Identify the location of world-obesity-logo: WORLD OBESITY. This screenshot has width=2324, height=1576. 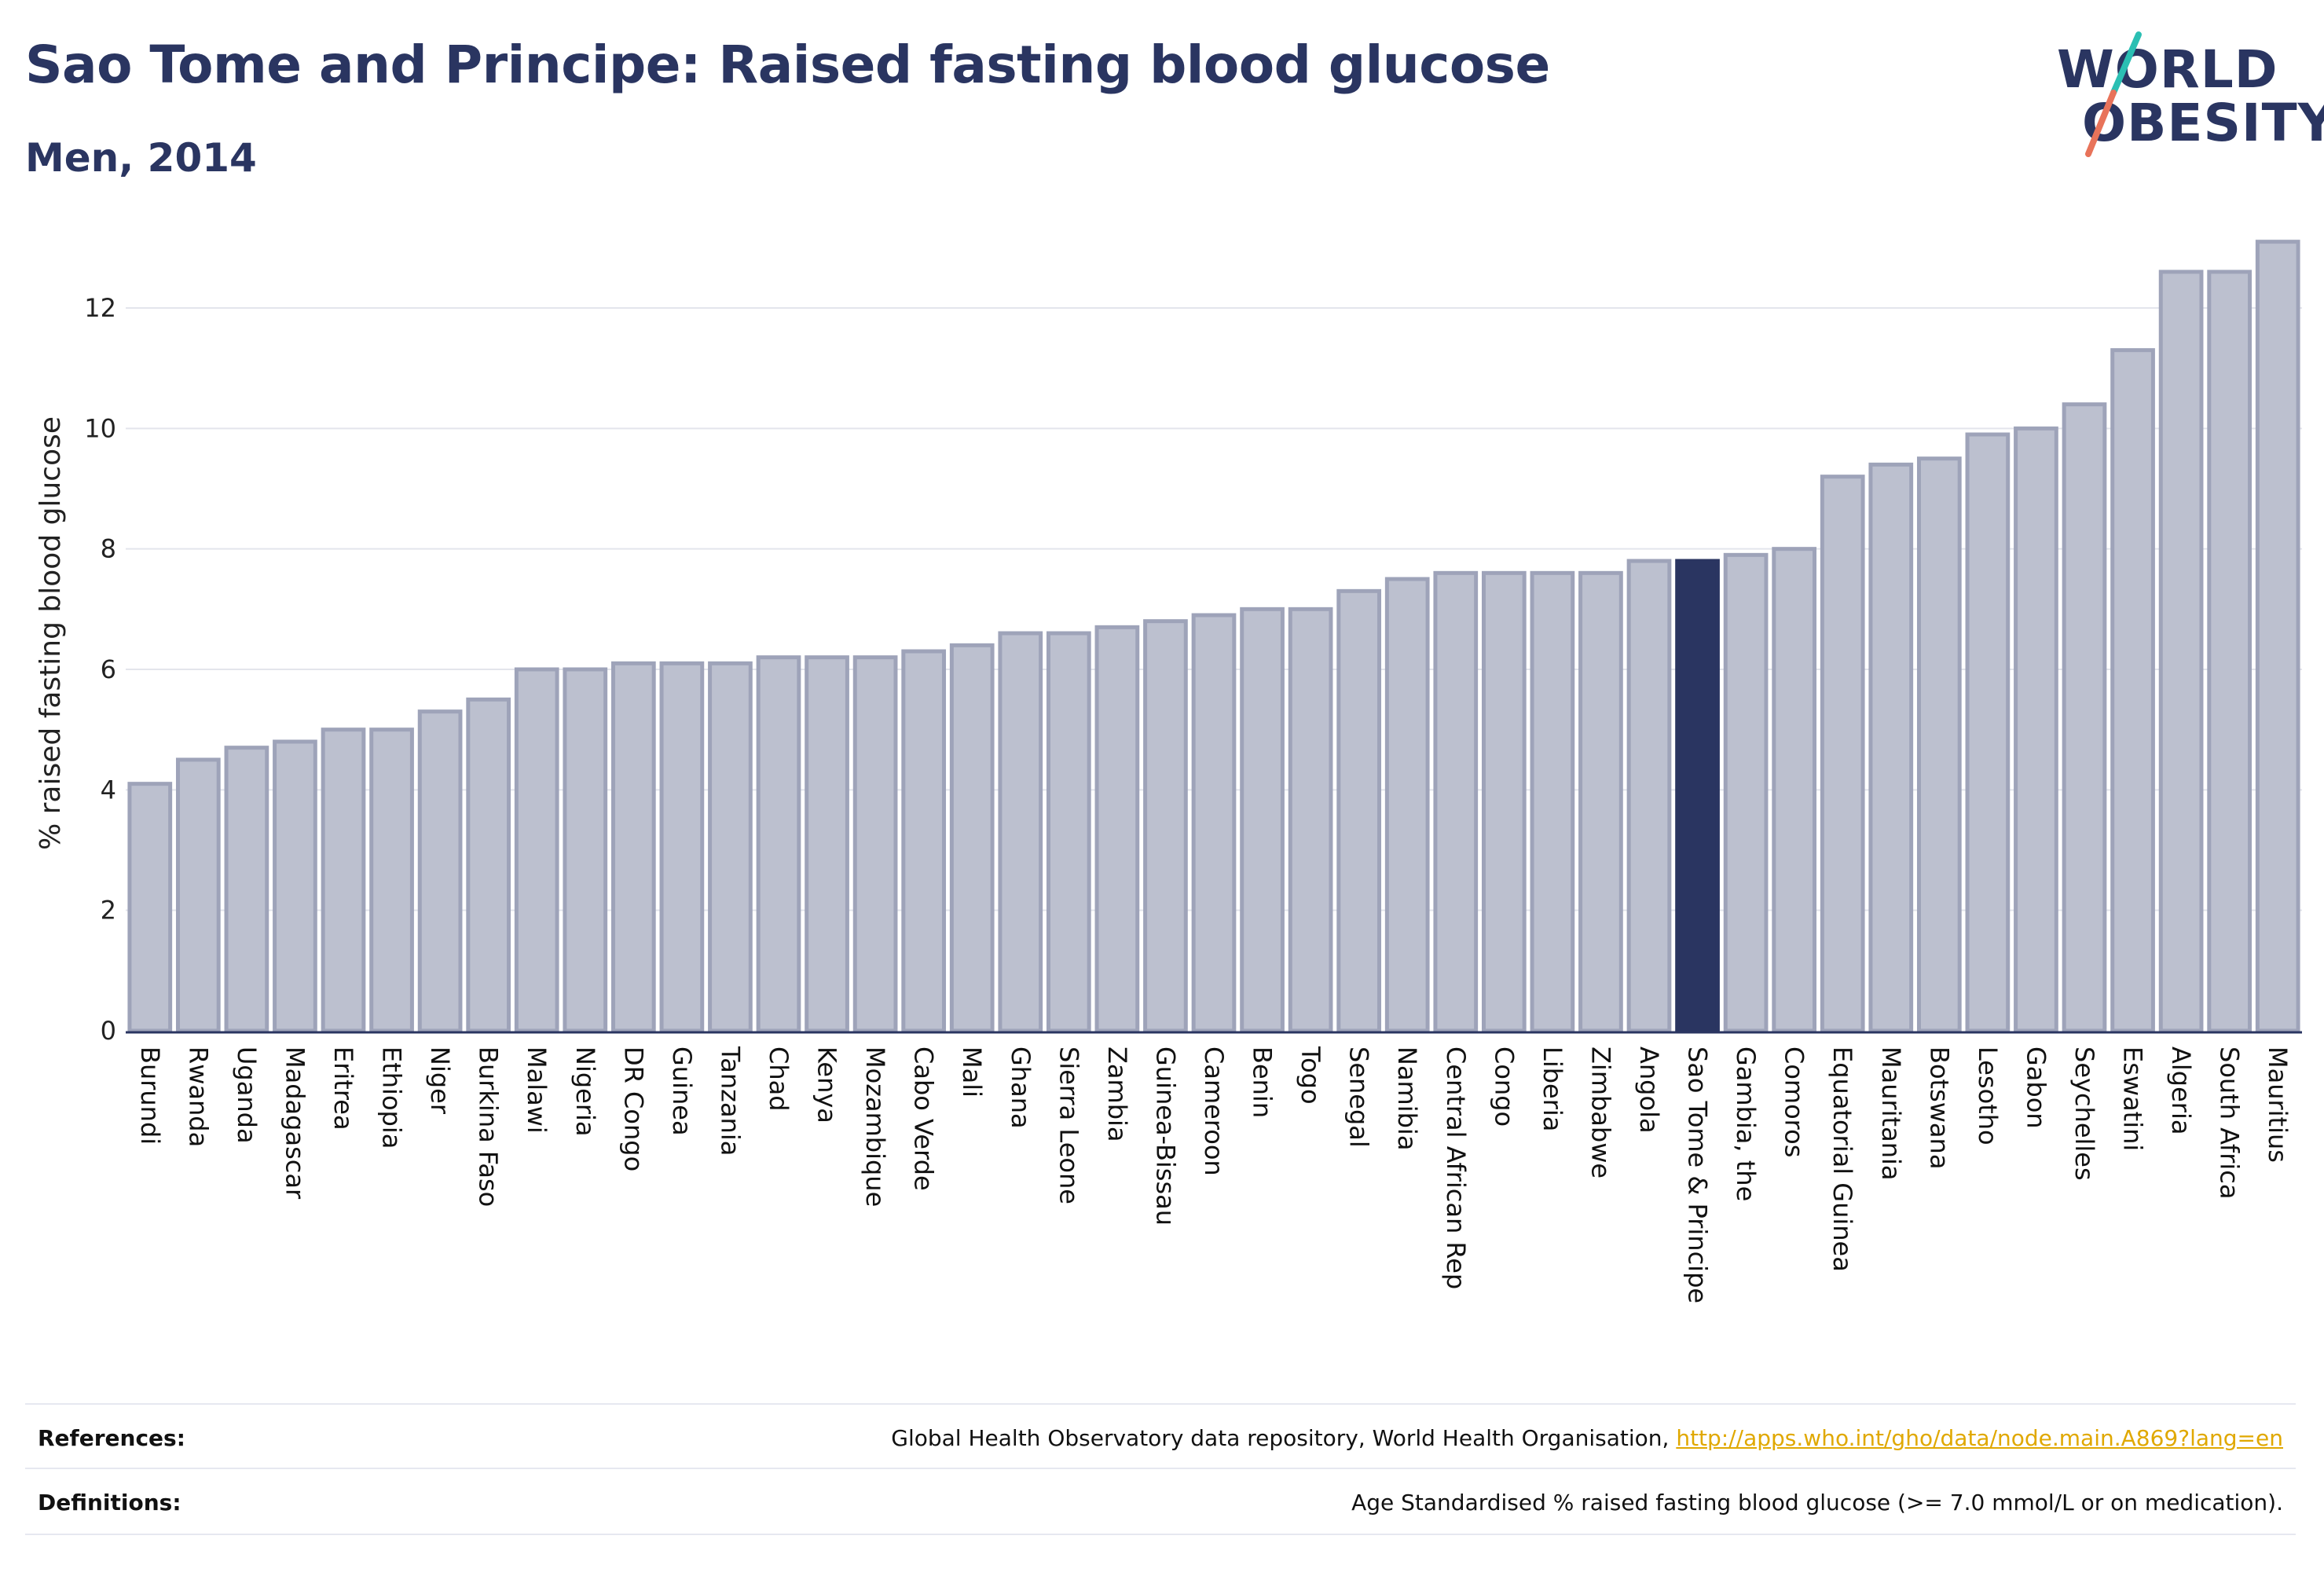
(2187, 95).